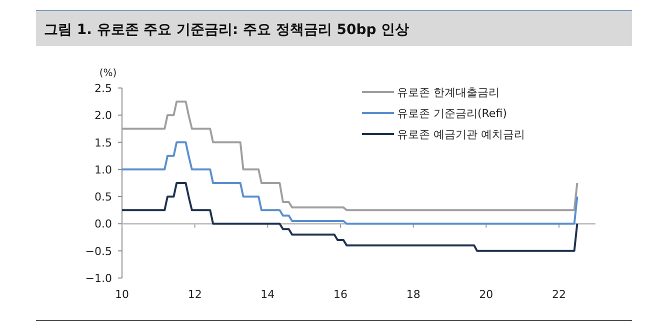 This screenshot has height=324, width=663. I want to click on x-tick-label: 16, so click(341, 294).